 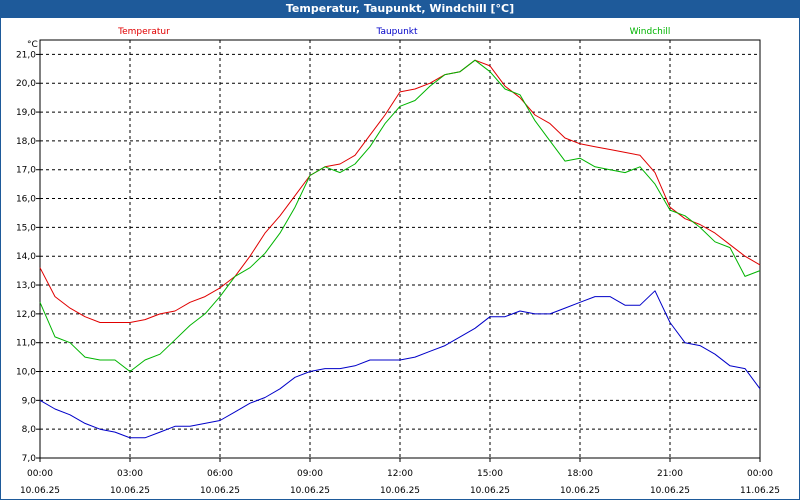 I want to click on x-tick-label-time: 06:00, so click(x=220, y=474).